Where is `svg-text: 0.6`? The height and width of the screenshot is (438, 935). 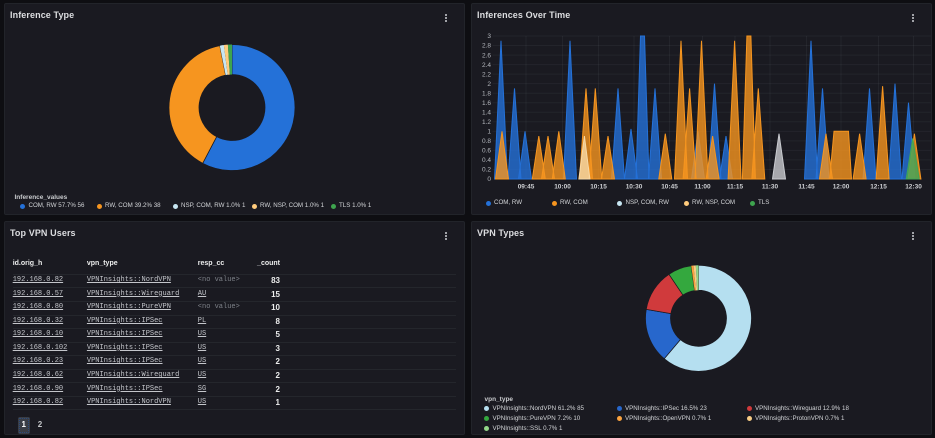
svg-text: 0.6 is located at coordinates (485, 151).